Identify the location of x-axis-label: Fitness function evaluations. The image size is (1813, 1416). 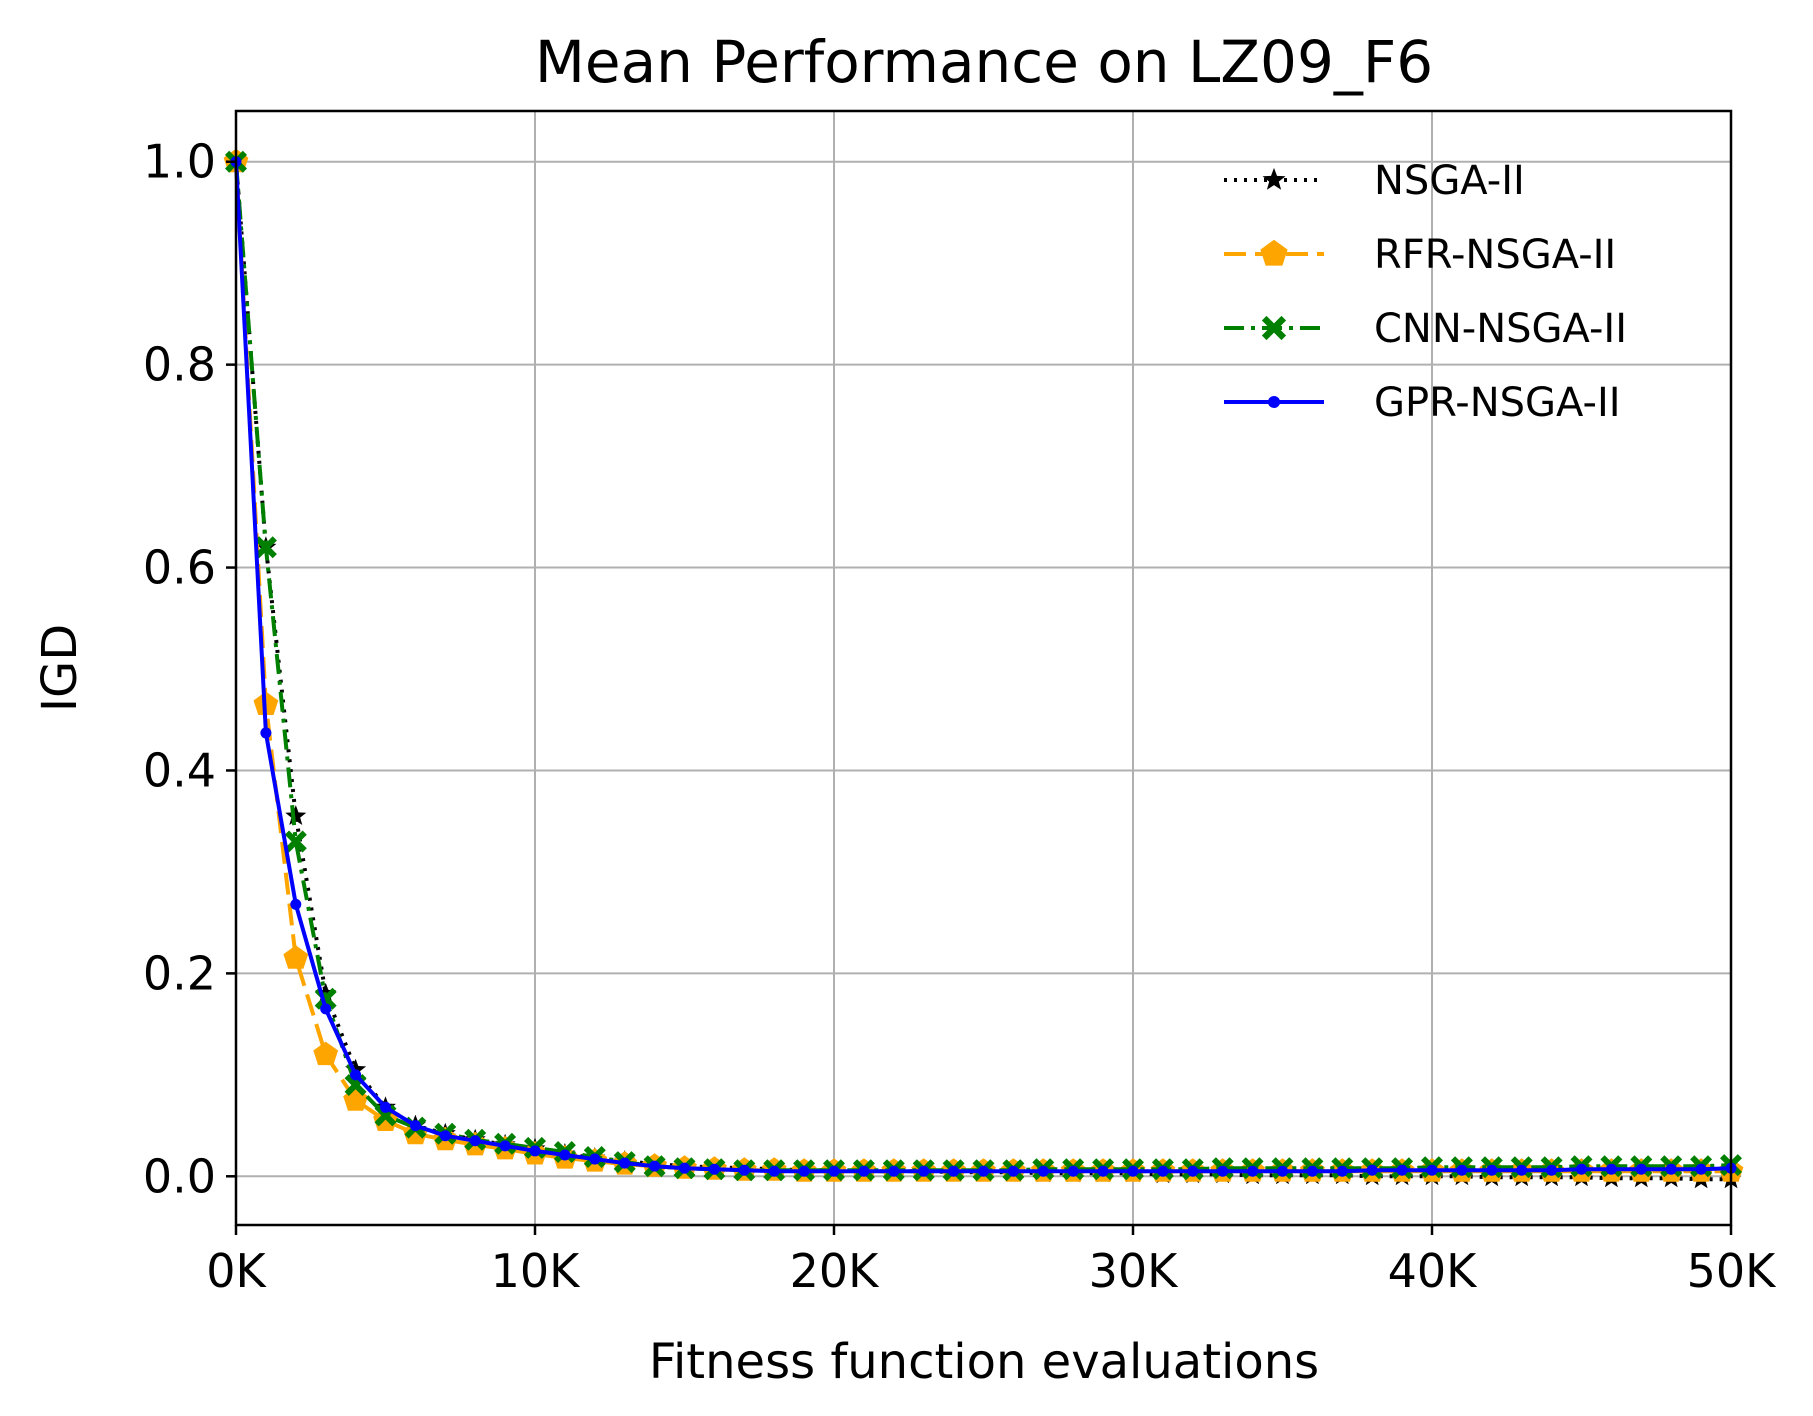
(984, 1362).